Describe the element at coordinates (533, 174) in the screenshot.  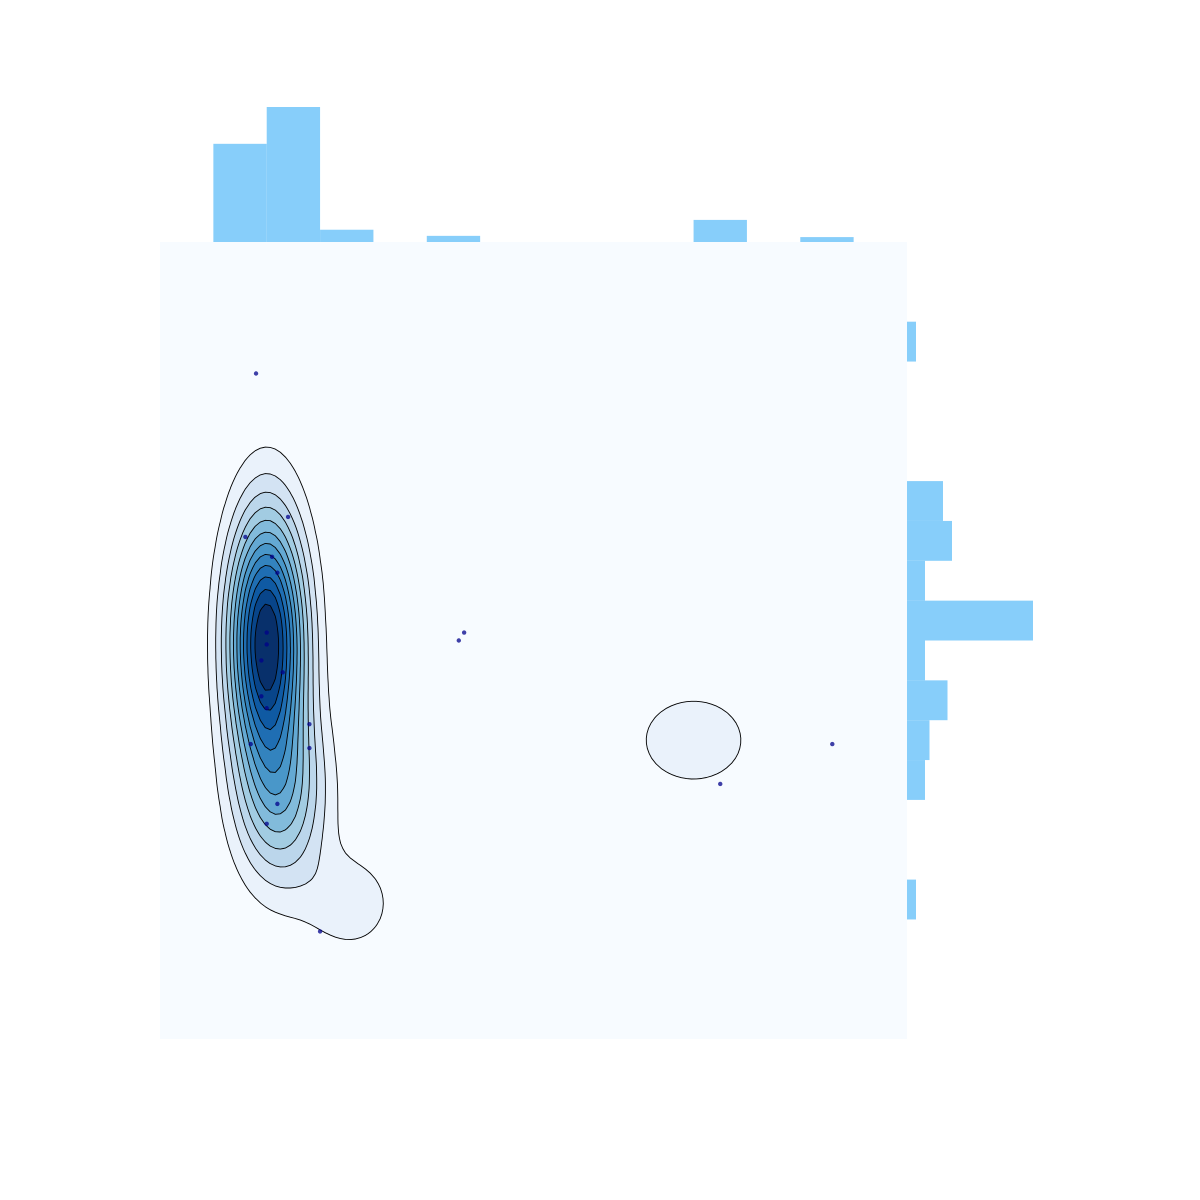
I see `top-marginal-histogram` at that location.